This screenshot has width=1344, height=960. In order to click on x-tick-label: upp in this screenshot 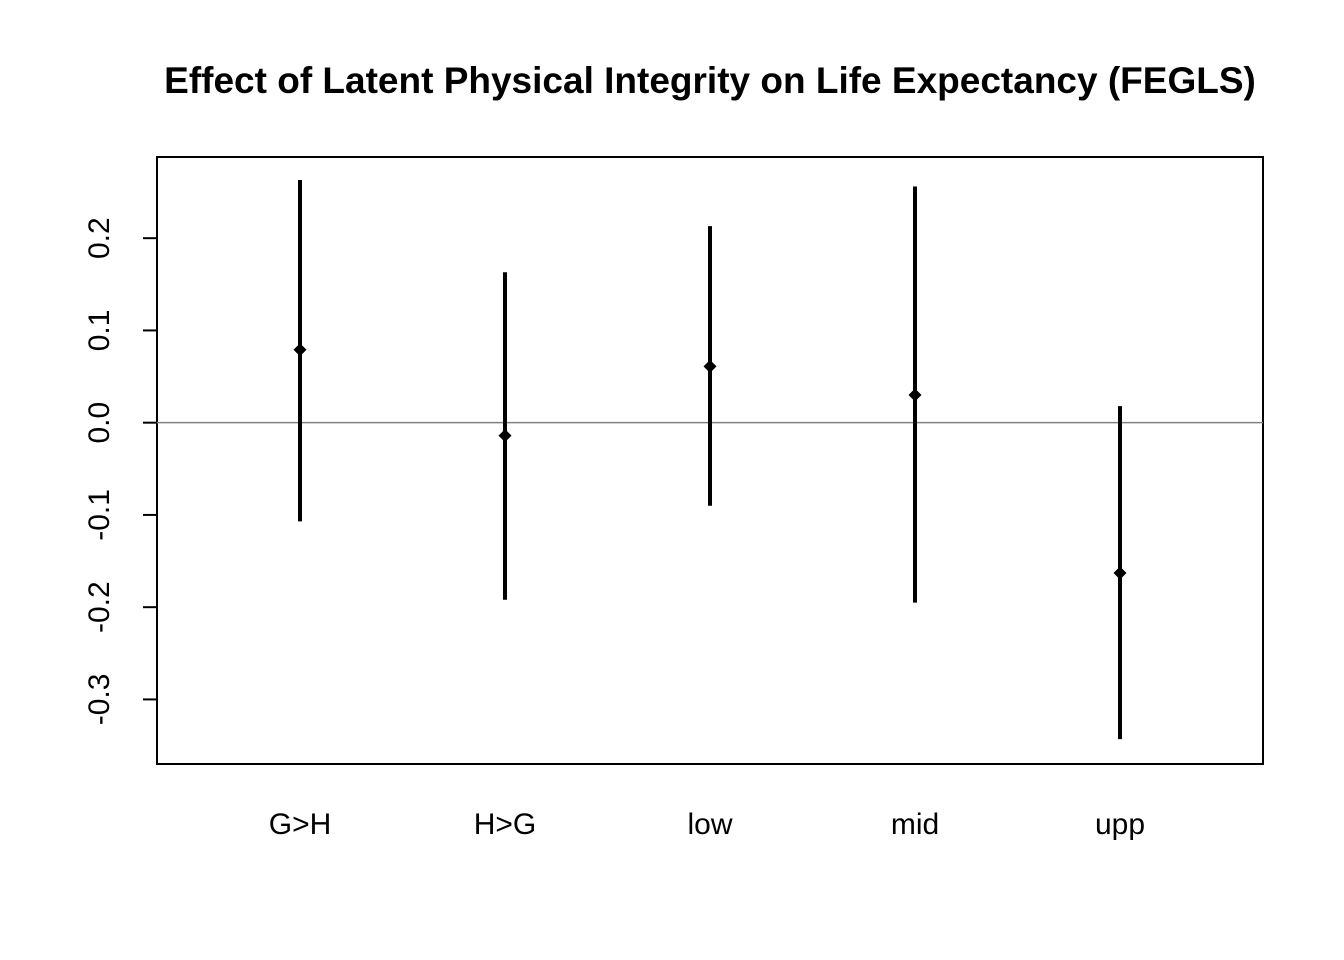, I will do `click(1120, 824)`.